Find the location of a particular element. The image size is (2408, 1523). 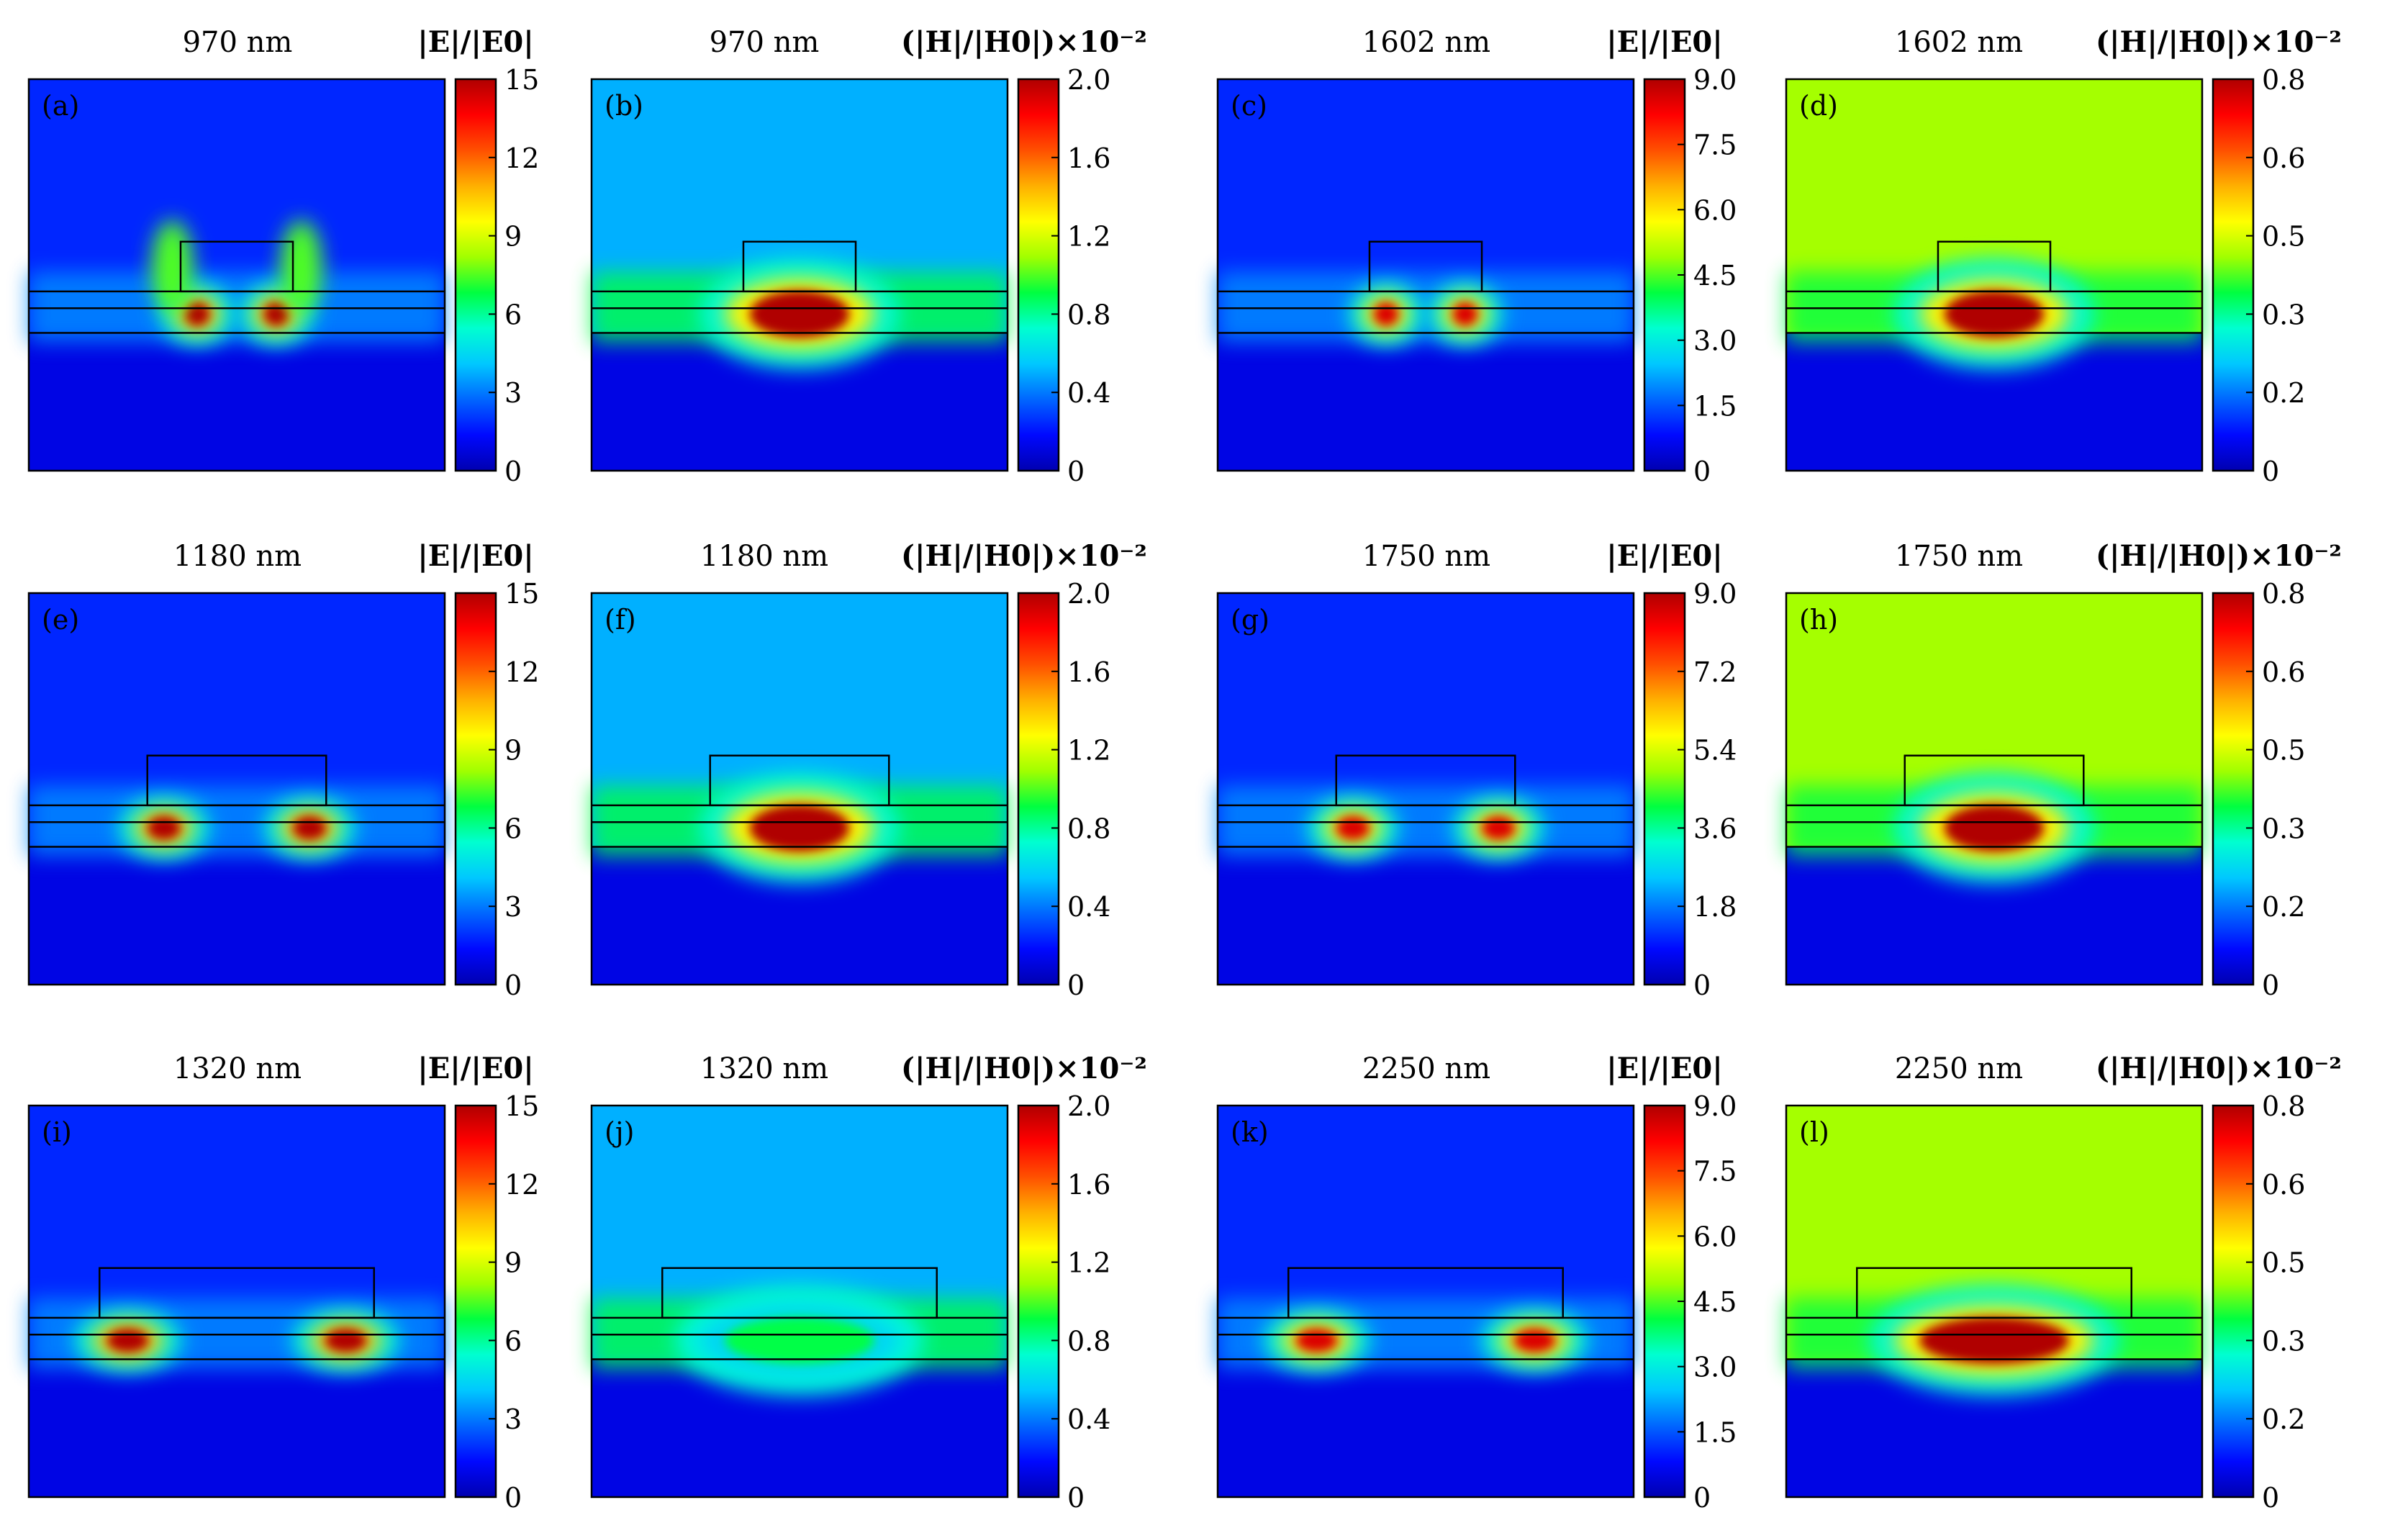

panel-title: 970 nm is located at coordinates (765, 43).